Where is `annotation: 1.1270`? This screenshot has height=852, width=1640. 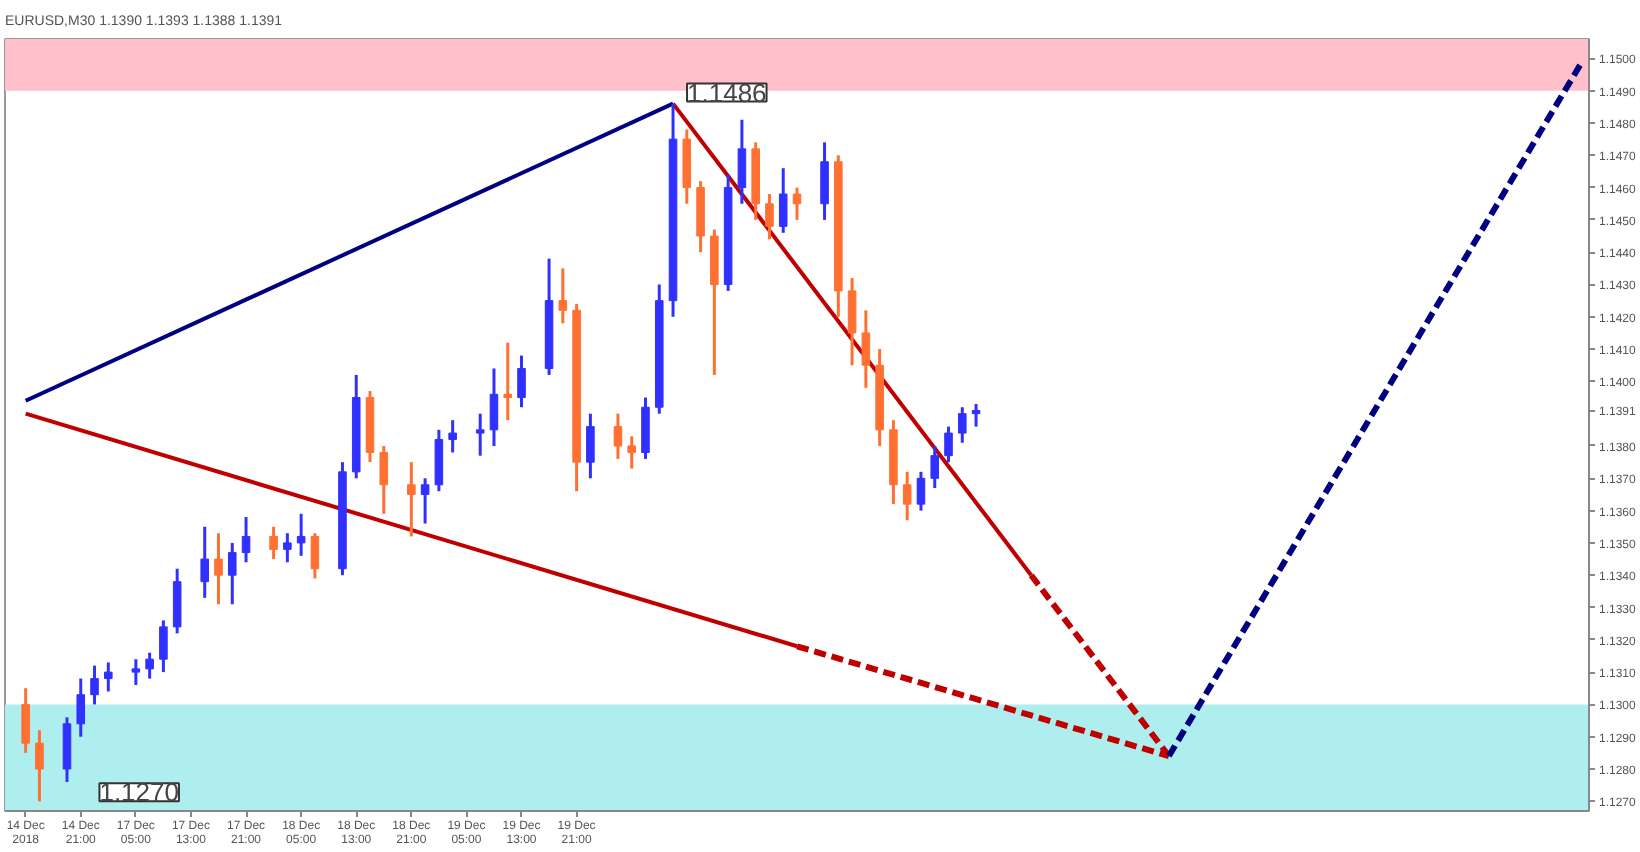
annotation: 1.1270 is located at coordinates (139, 792).